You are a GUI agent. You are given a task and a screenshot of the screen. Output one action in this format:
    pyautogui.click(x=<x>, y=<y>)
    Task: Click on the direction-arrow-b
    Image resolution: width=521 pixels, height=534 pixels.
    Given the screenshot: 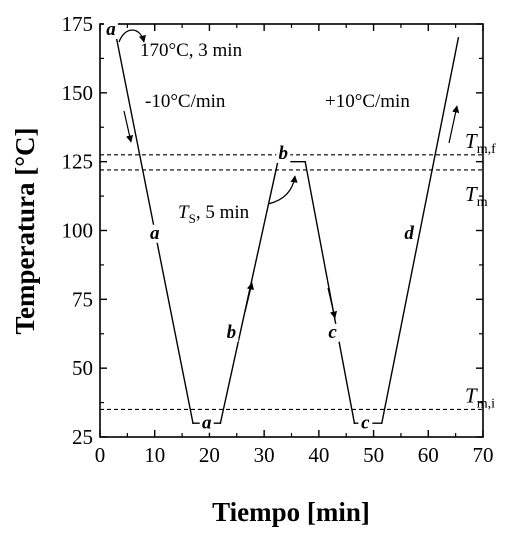 What is the action you would take?
    pyautogui.click(x=249, y=297)
    